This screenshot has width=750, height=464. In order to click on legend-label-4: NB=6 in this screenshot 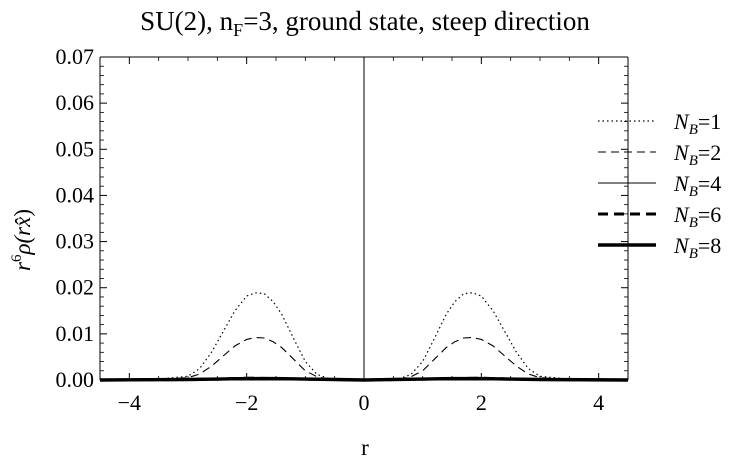, I will do `click(697, 216)`.